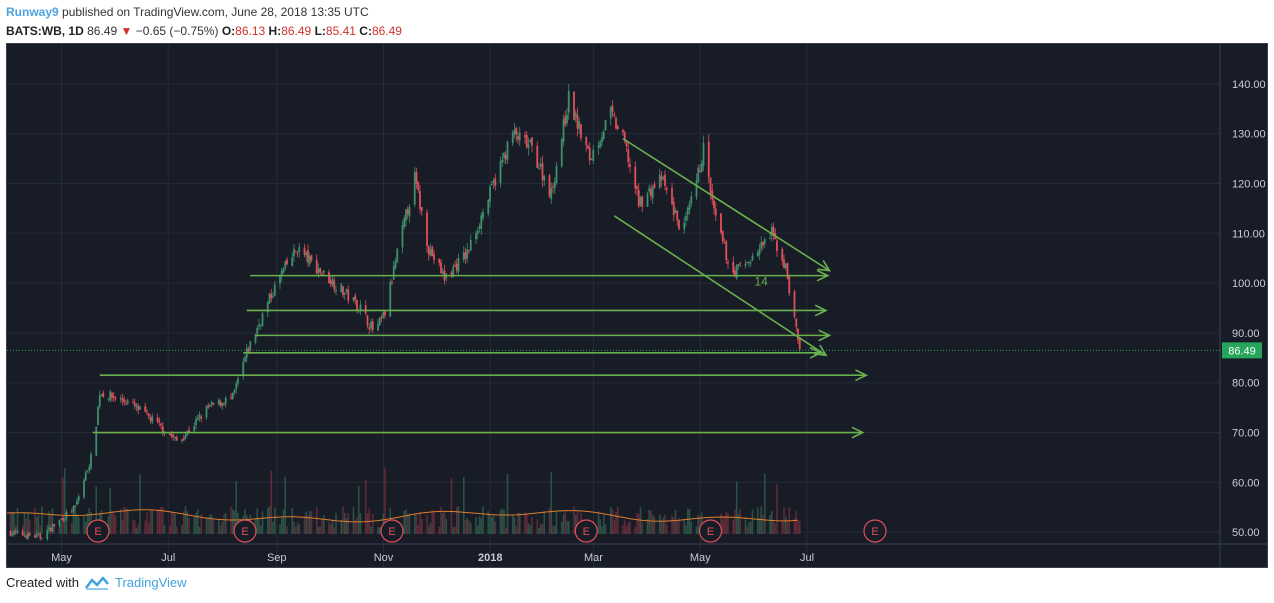 This screenshot has width=1274, height=603. What do you see at coordinates (277, 558) in the screenshot?
I see `x-axis-tick-label: Sep` at bounding box center [277, 558].